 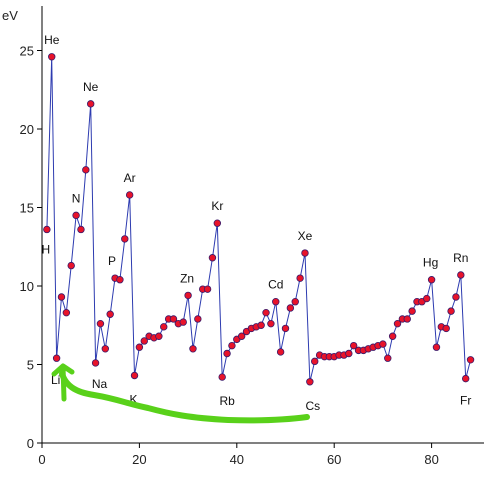 I want to click on element-label: Cd, so click(x=275, y=285).